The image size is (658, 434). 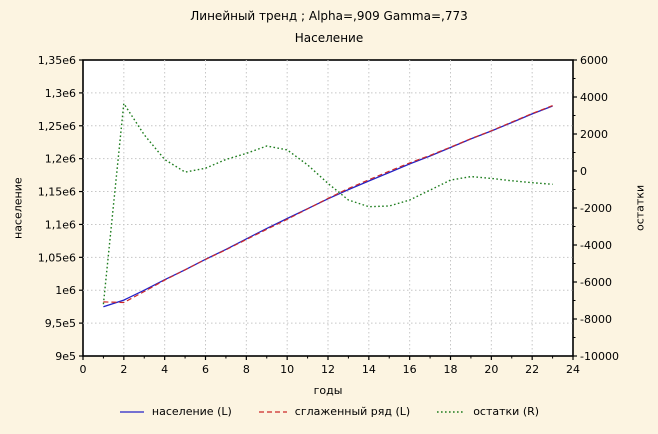 I want to click on x-axis-tick-label: 6, so click(x=205, y=369).